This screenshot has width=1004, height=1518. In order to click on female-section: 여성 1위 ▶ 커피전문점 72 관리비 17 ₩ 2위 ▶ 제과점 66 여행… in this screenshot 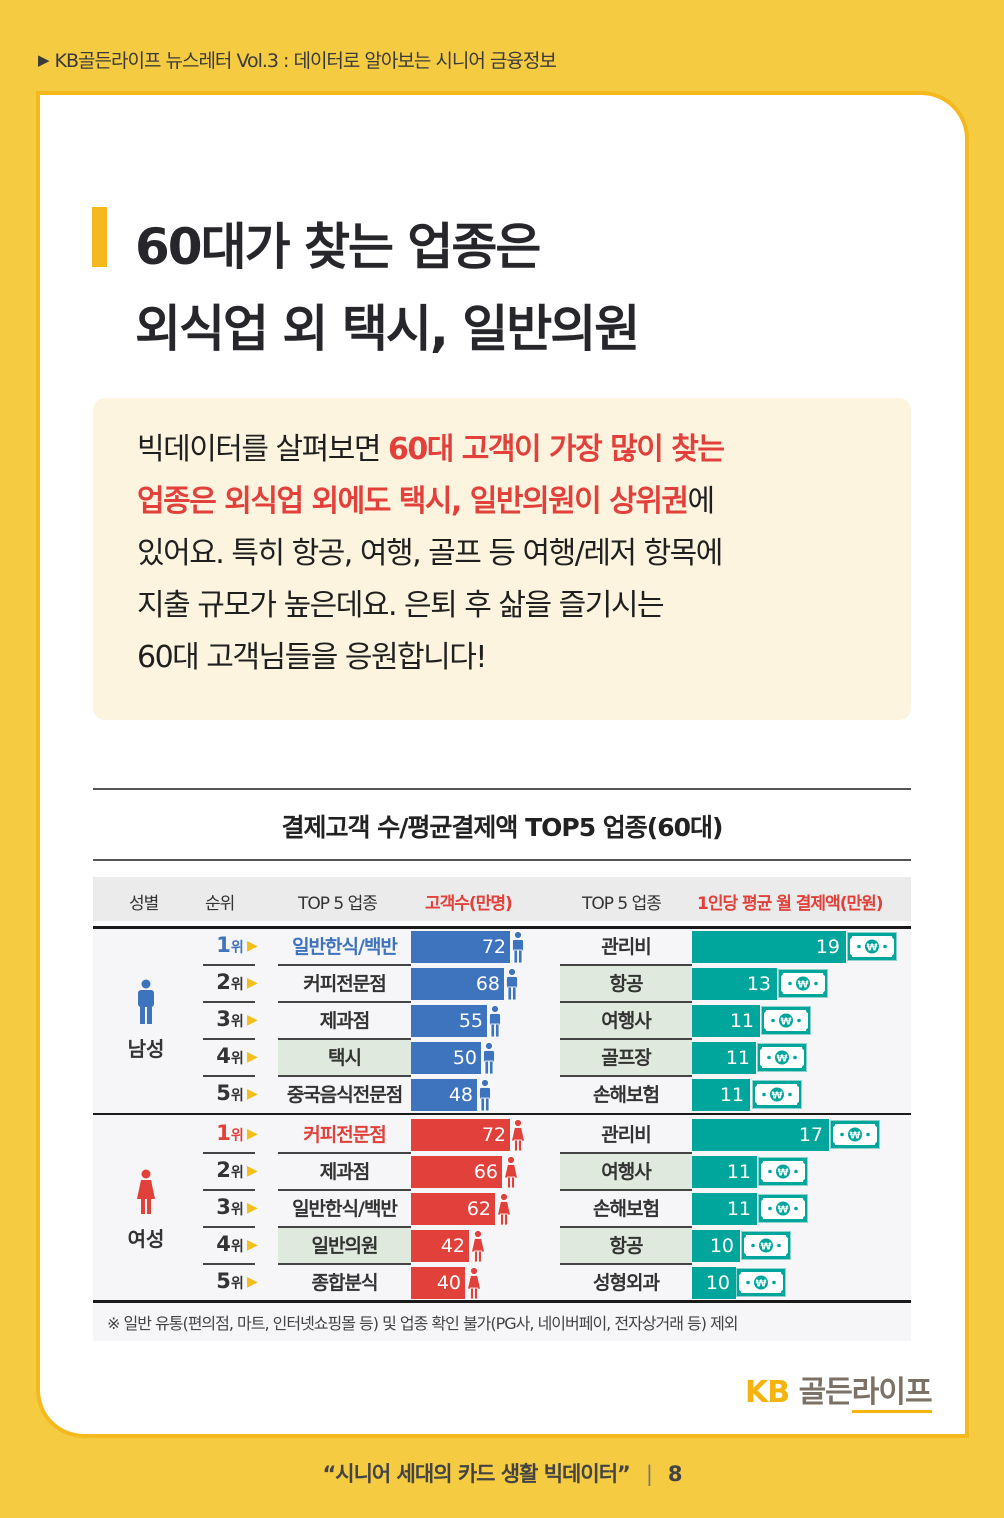, I will do `click(502, 1208)`.